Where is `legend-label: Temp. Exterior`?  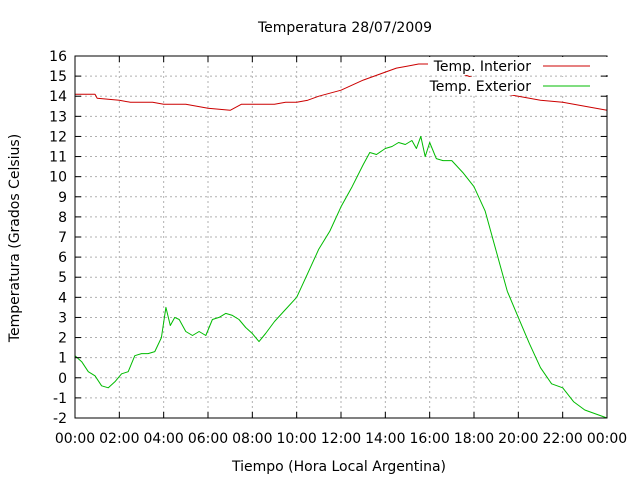 legend-label: Temp. Exterior is located at coordinates (480, 87).